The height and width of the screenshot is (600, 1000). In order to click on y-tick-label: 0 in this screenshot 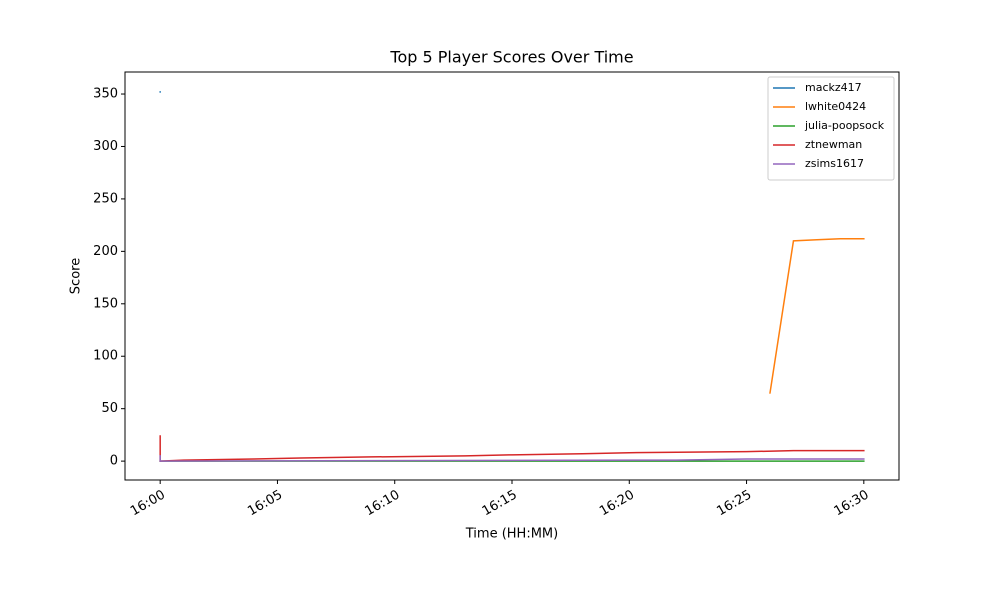, I will do `click(114, 461)`.